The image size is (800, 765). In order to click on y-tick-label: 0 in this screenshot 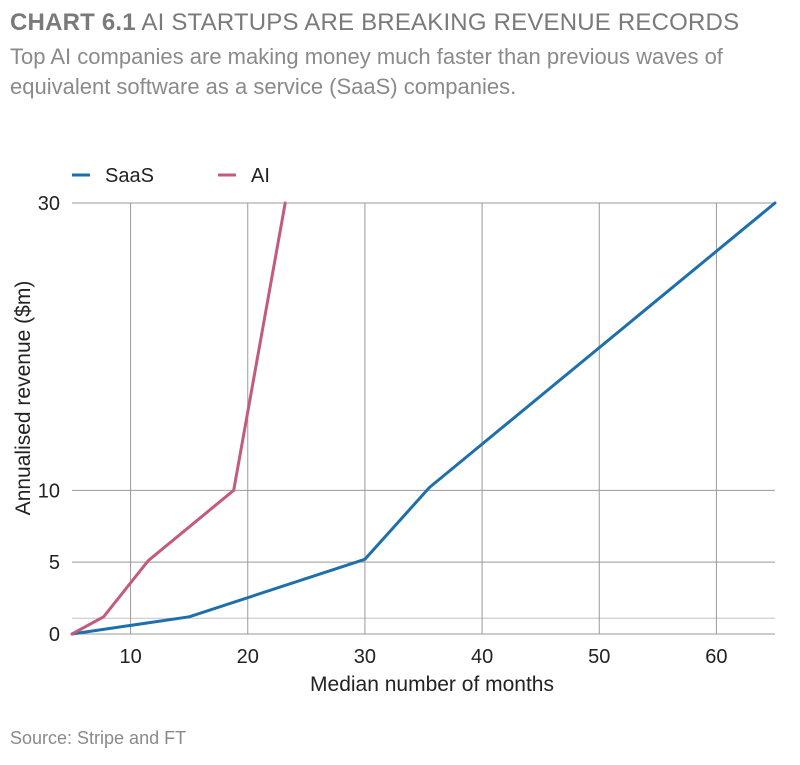, I will do `click(54, 635)`.